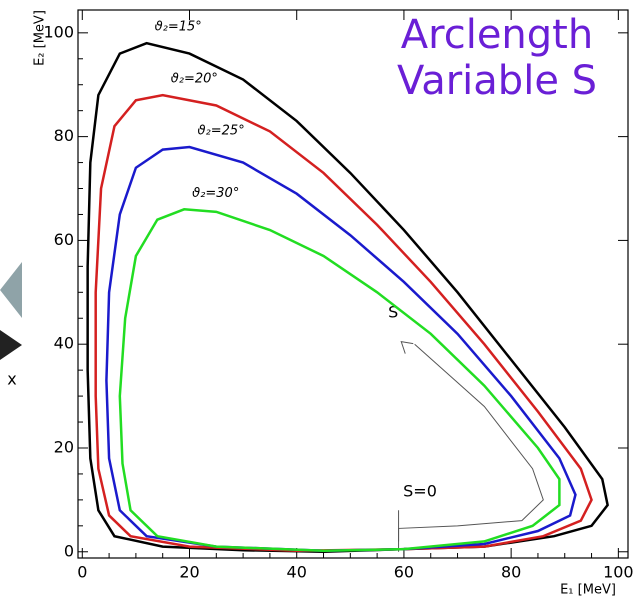 Image resolution: width=639 pixels, height=602 pixels. I want to click on y-tick-label: 80, so click(64, 135).